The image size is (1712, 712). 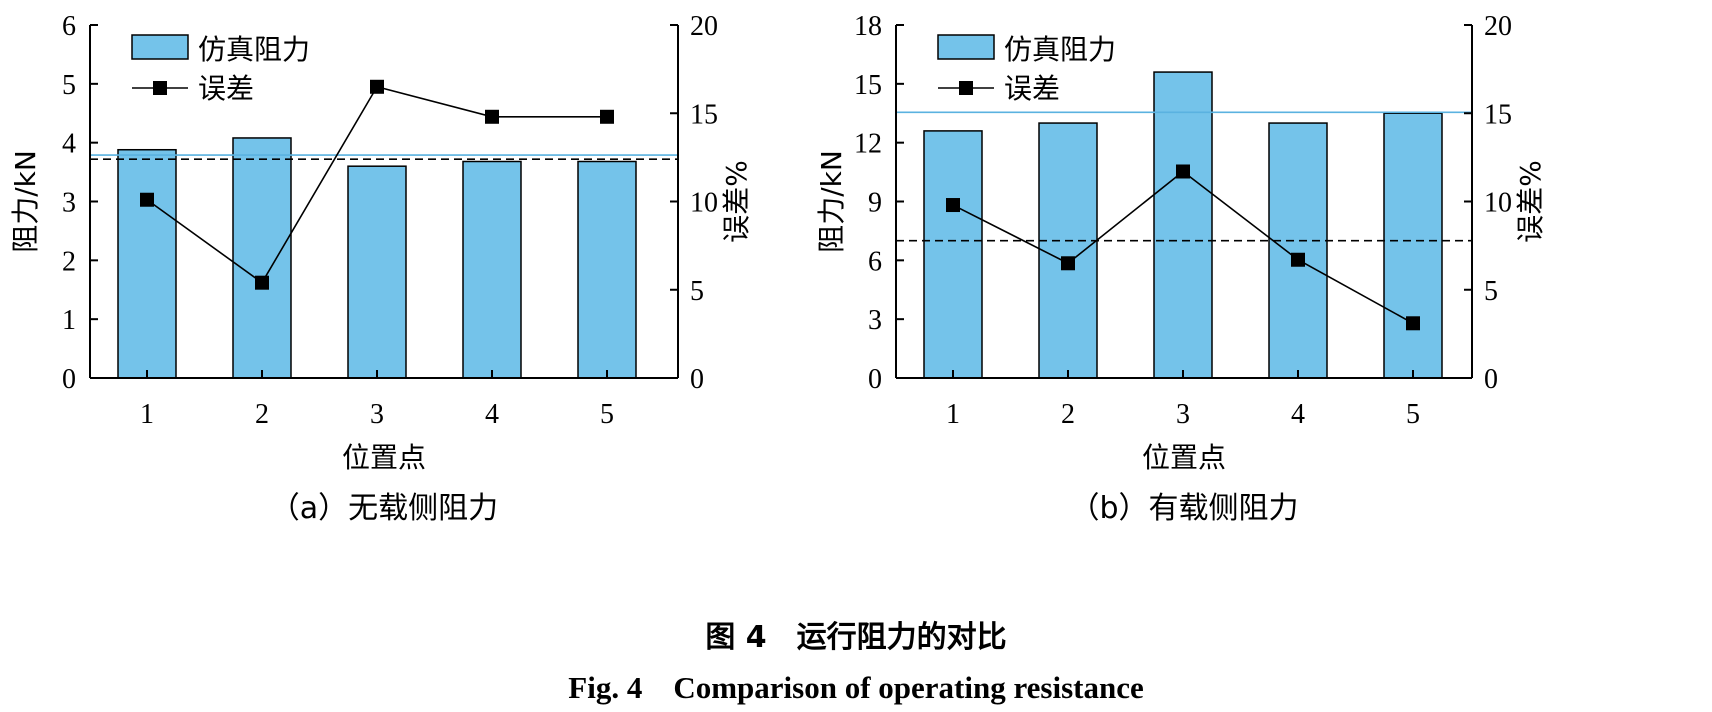 I want to click on left-tick-label: 2, so click(x=69, y=261).